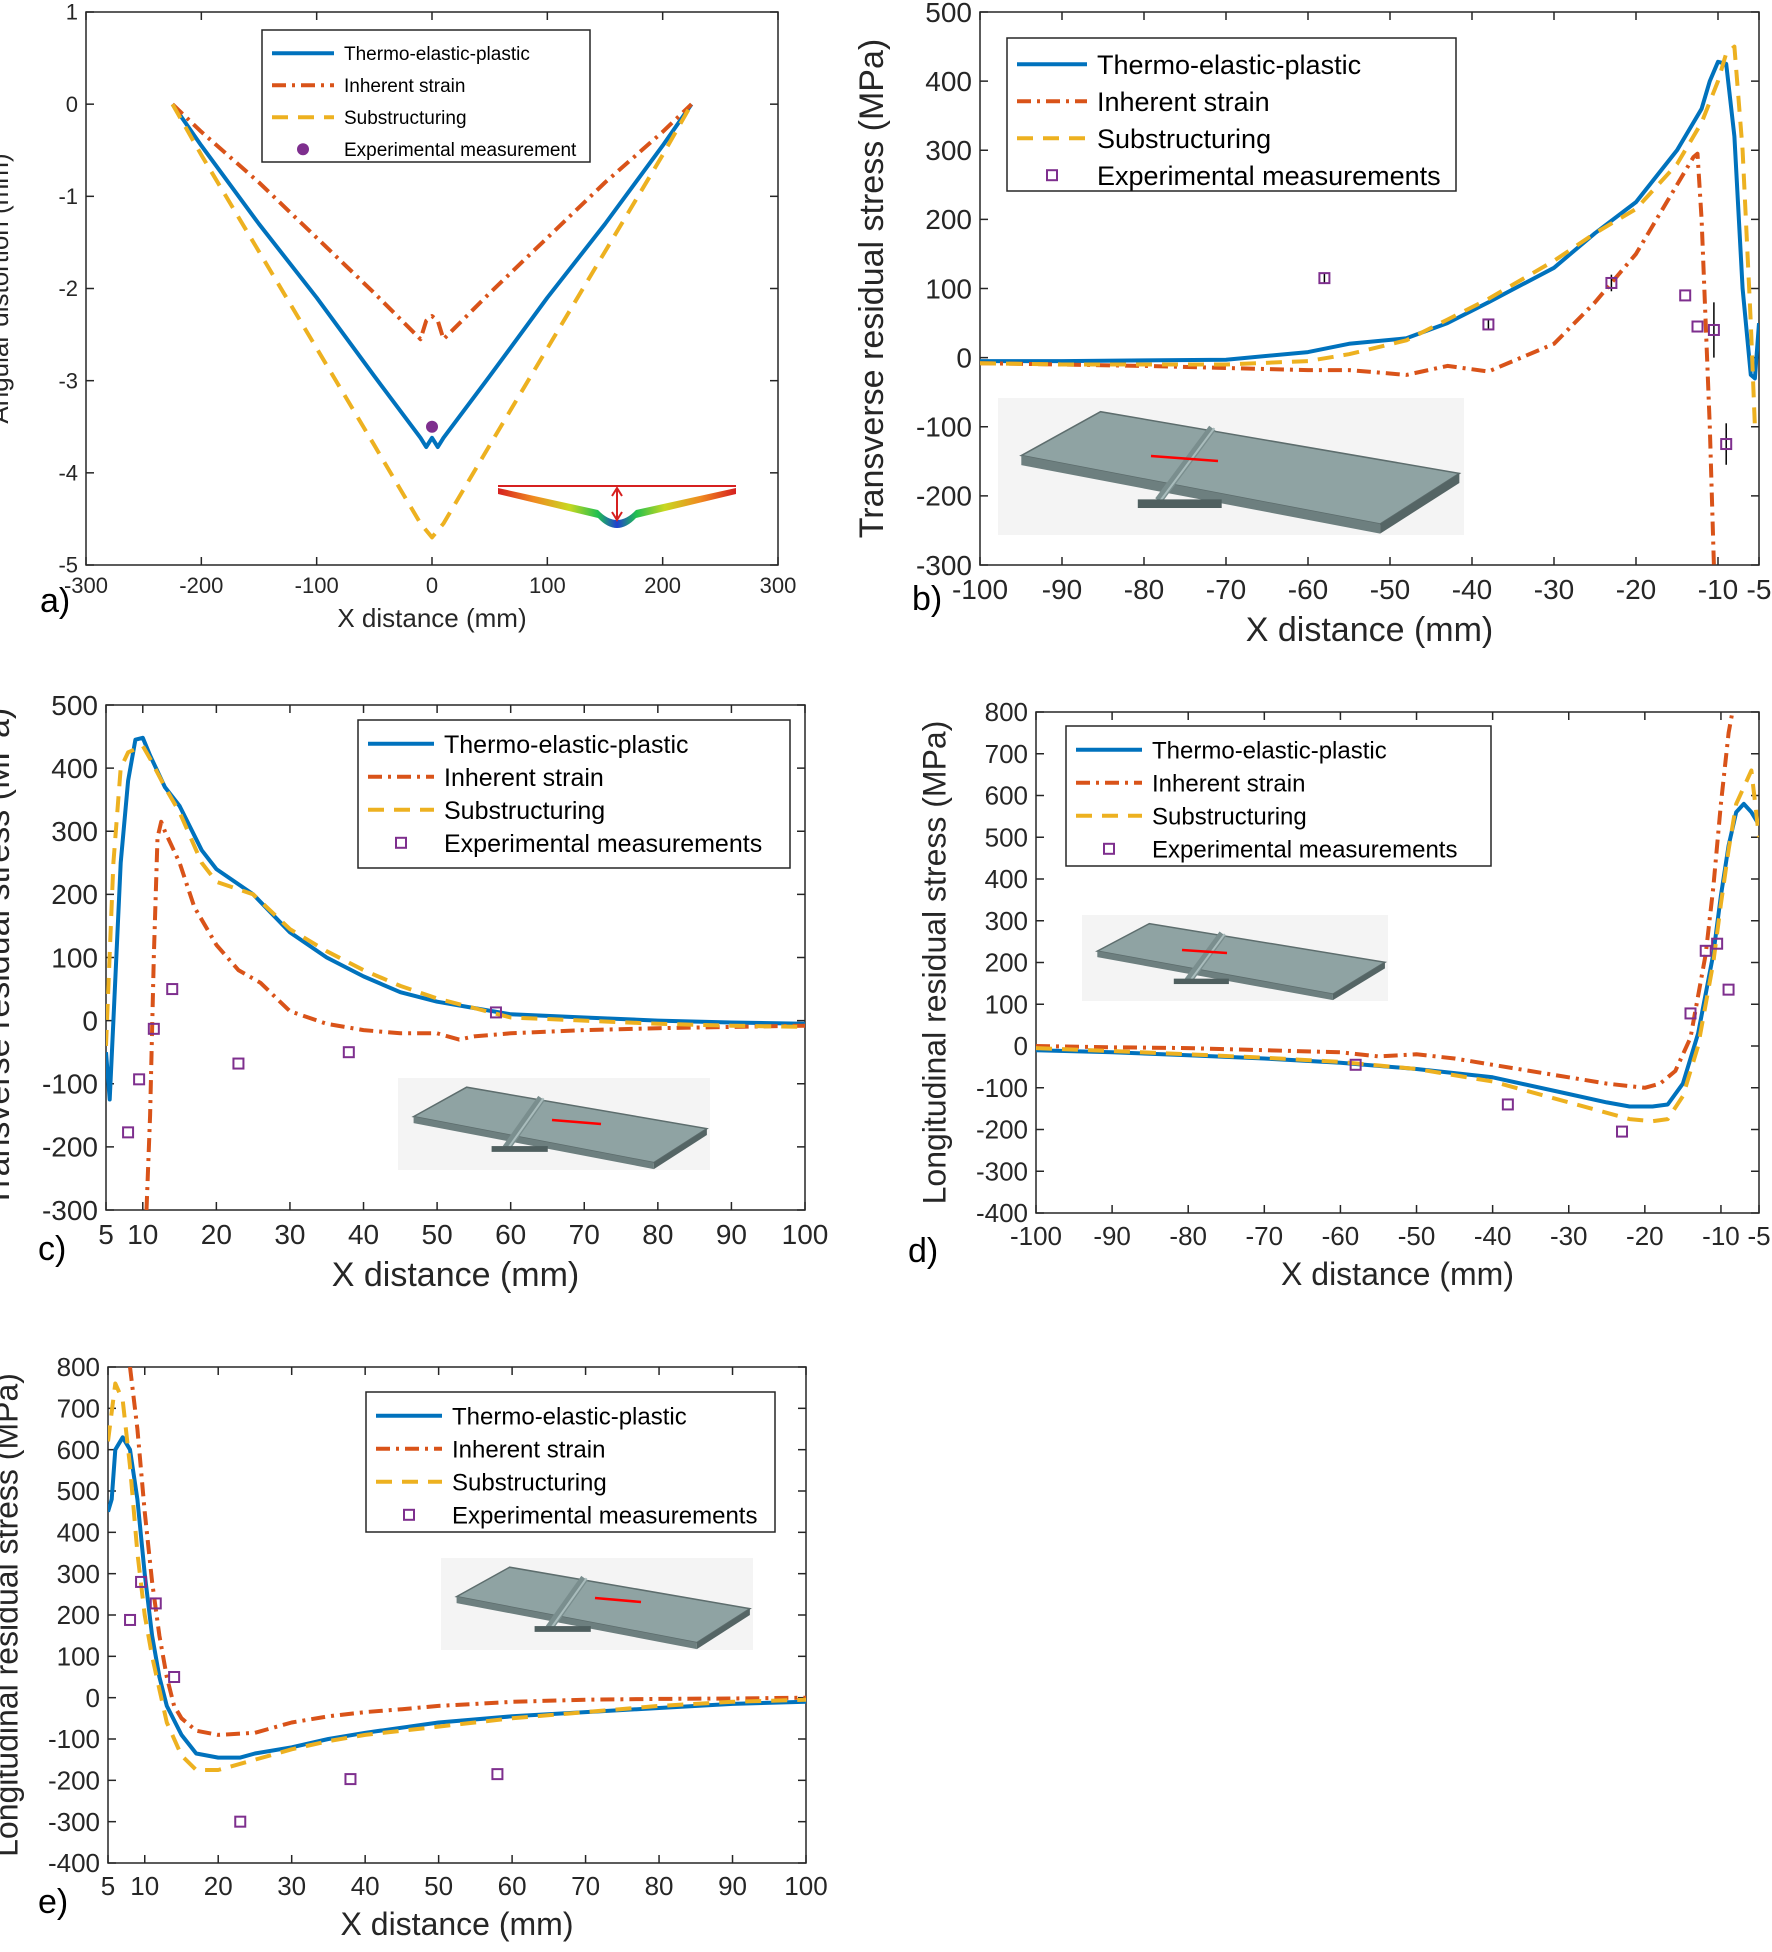  Describe the element at coordinates (363, 1234) in the screenshot. I see `x-tick-label: 40` at that location.